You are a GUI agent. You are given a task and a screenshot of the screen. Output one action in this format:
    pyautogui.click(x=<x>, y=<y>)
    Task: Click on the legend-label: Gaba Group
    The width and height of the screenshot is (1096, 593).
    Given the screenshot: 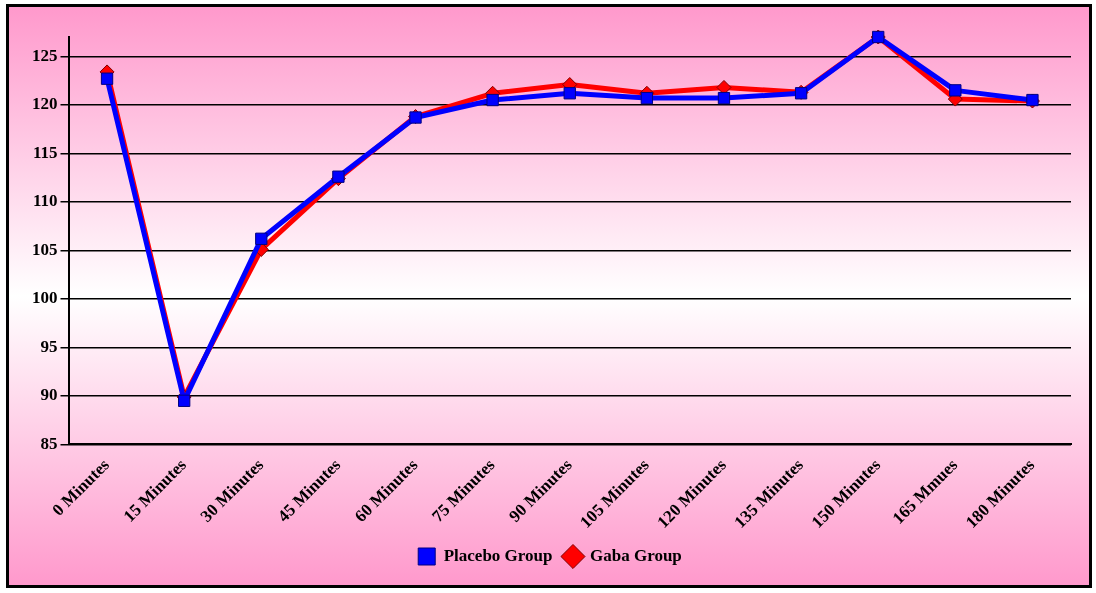 What is the action you would take?
    pyautogui.click(x=635, y=555)
    